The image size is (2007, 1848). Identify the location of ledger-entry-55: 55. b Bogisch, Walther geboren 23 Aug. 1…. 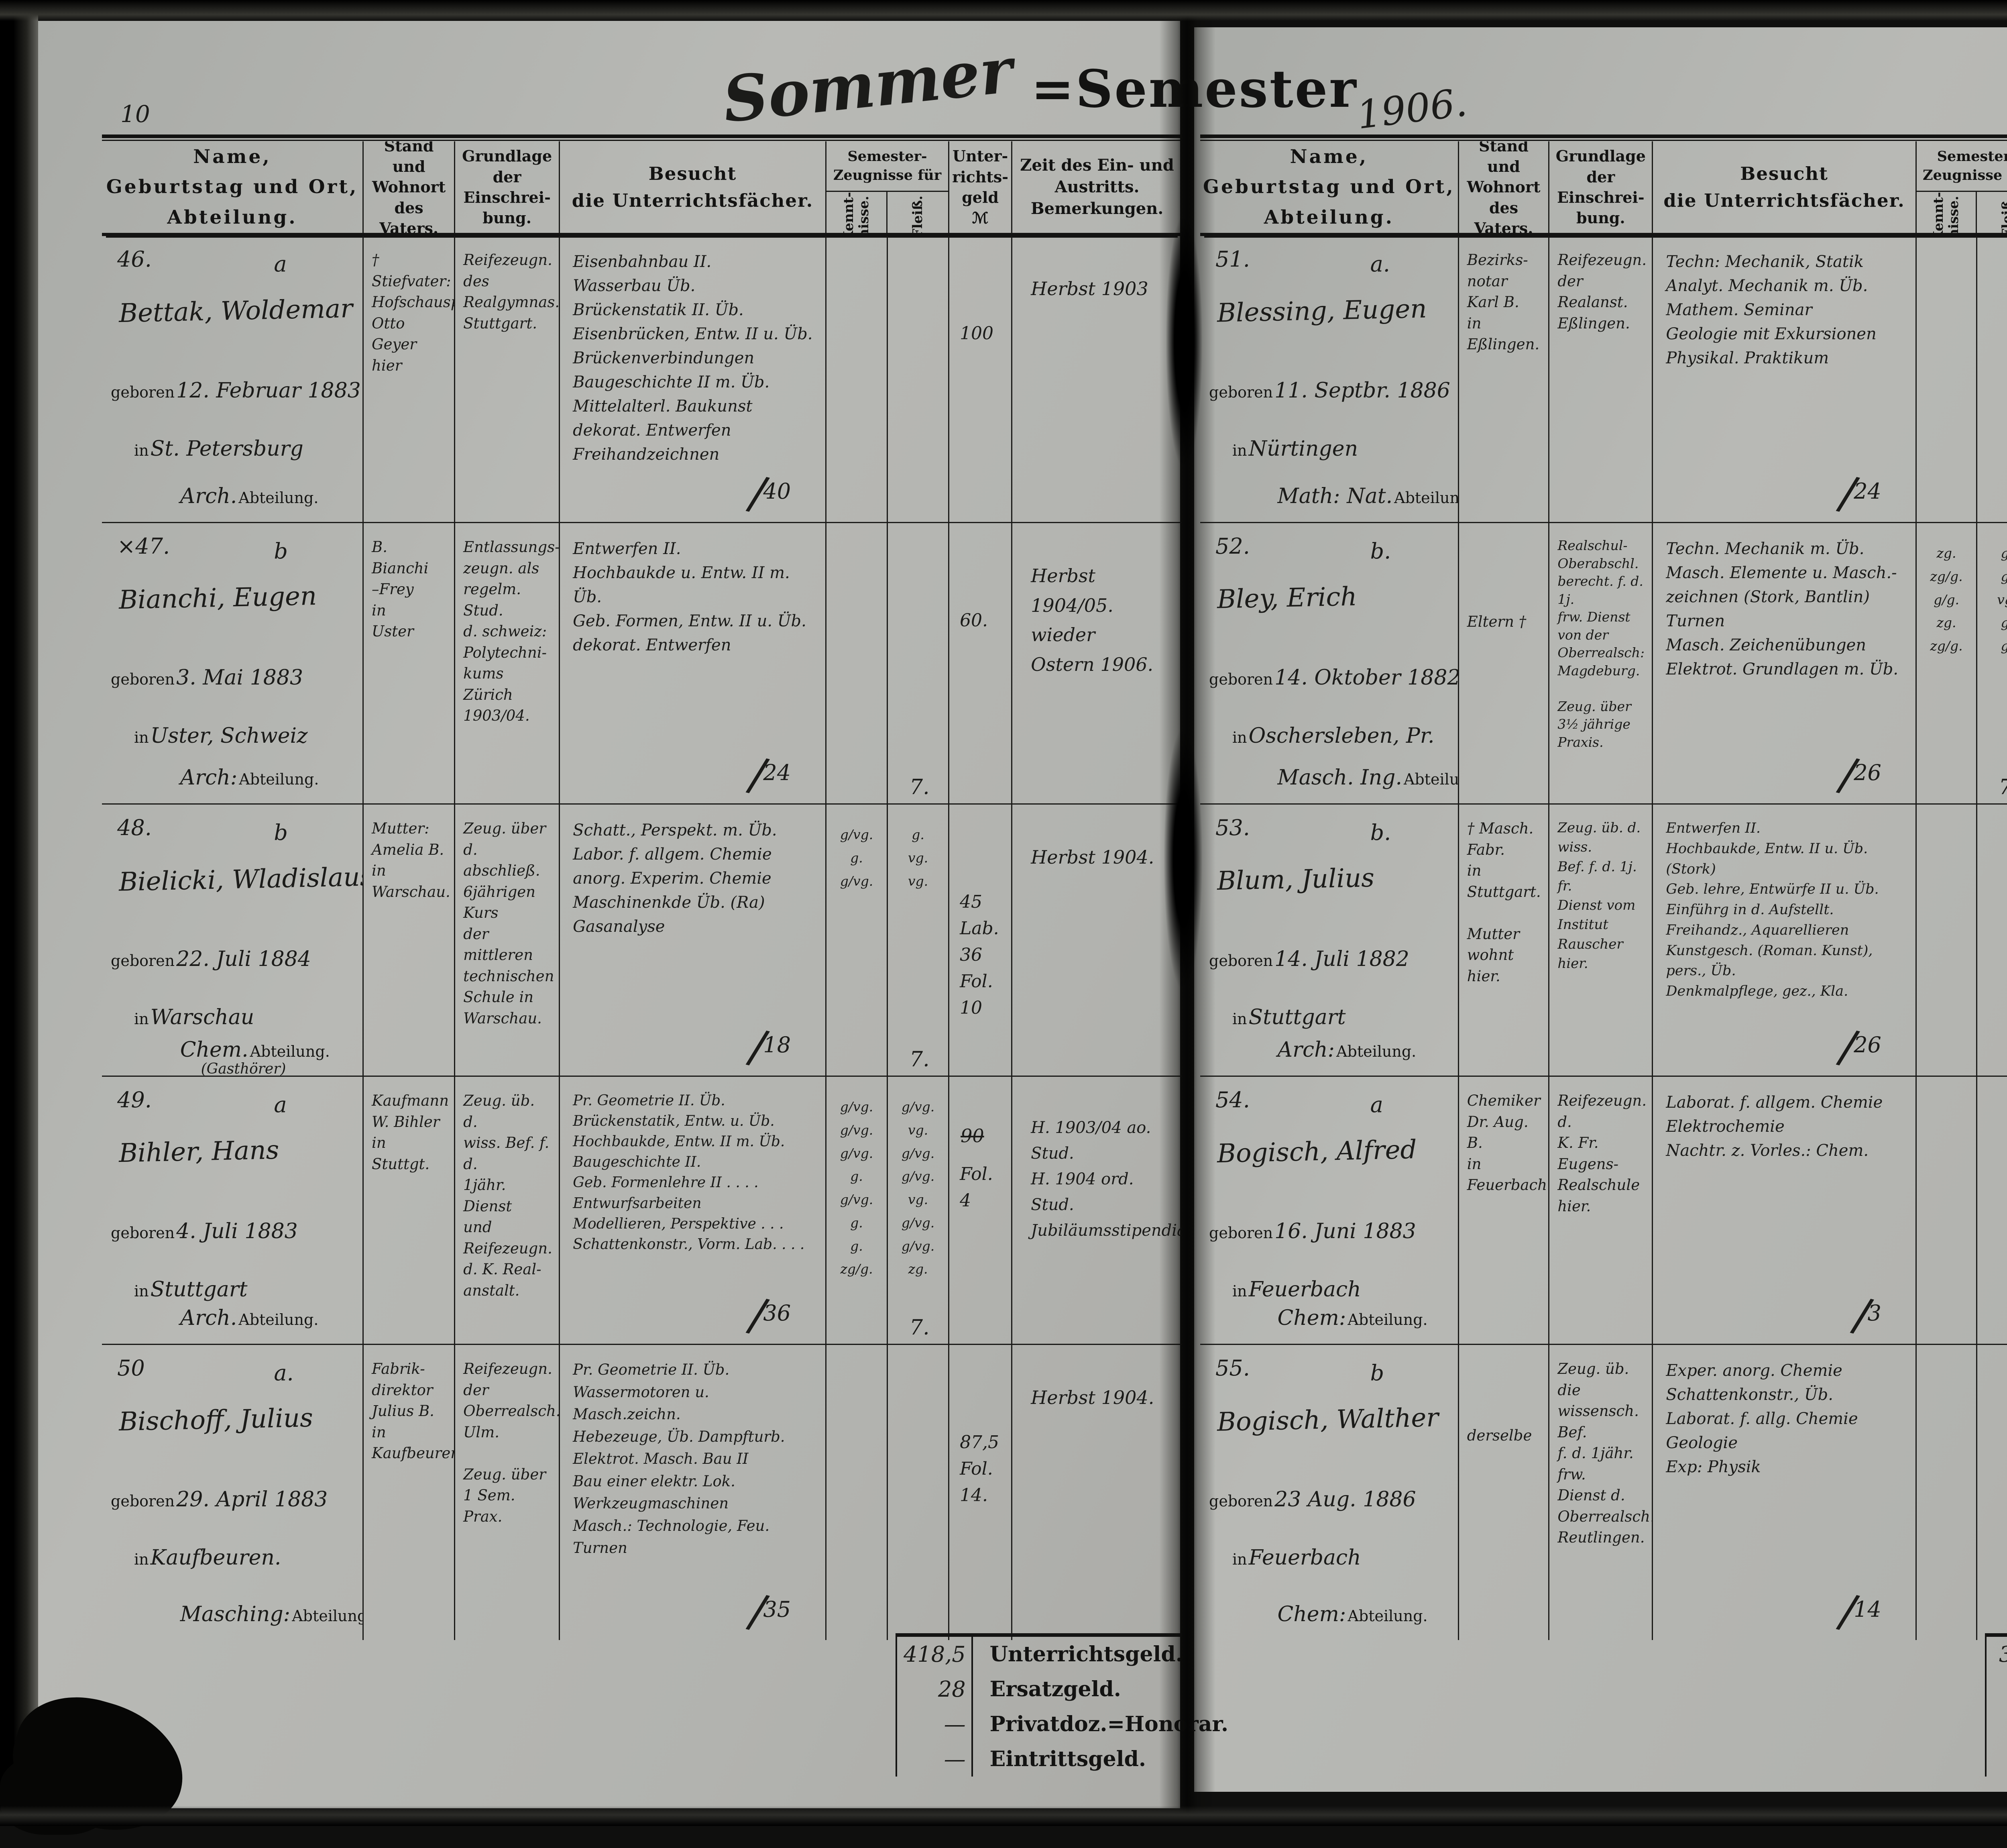
(1603, 1493).